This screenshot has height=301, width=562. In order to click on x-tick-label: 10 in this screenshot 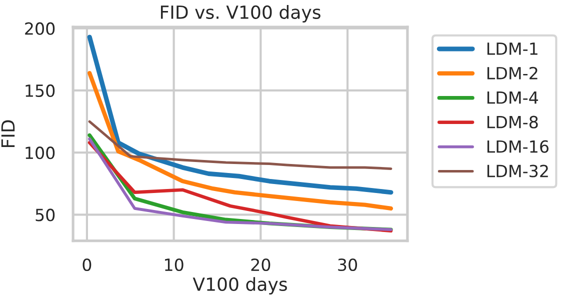, I will do `click(174, 265)`.